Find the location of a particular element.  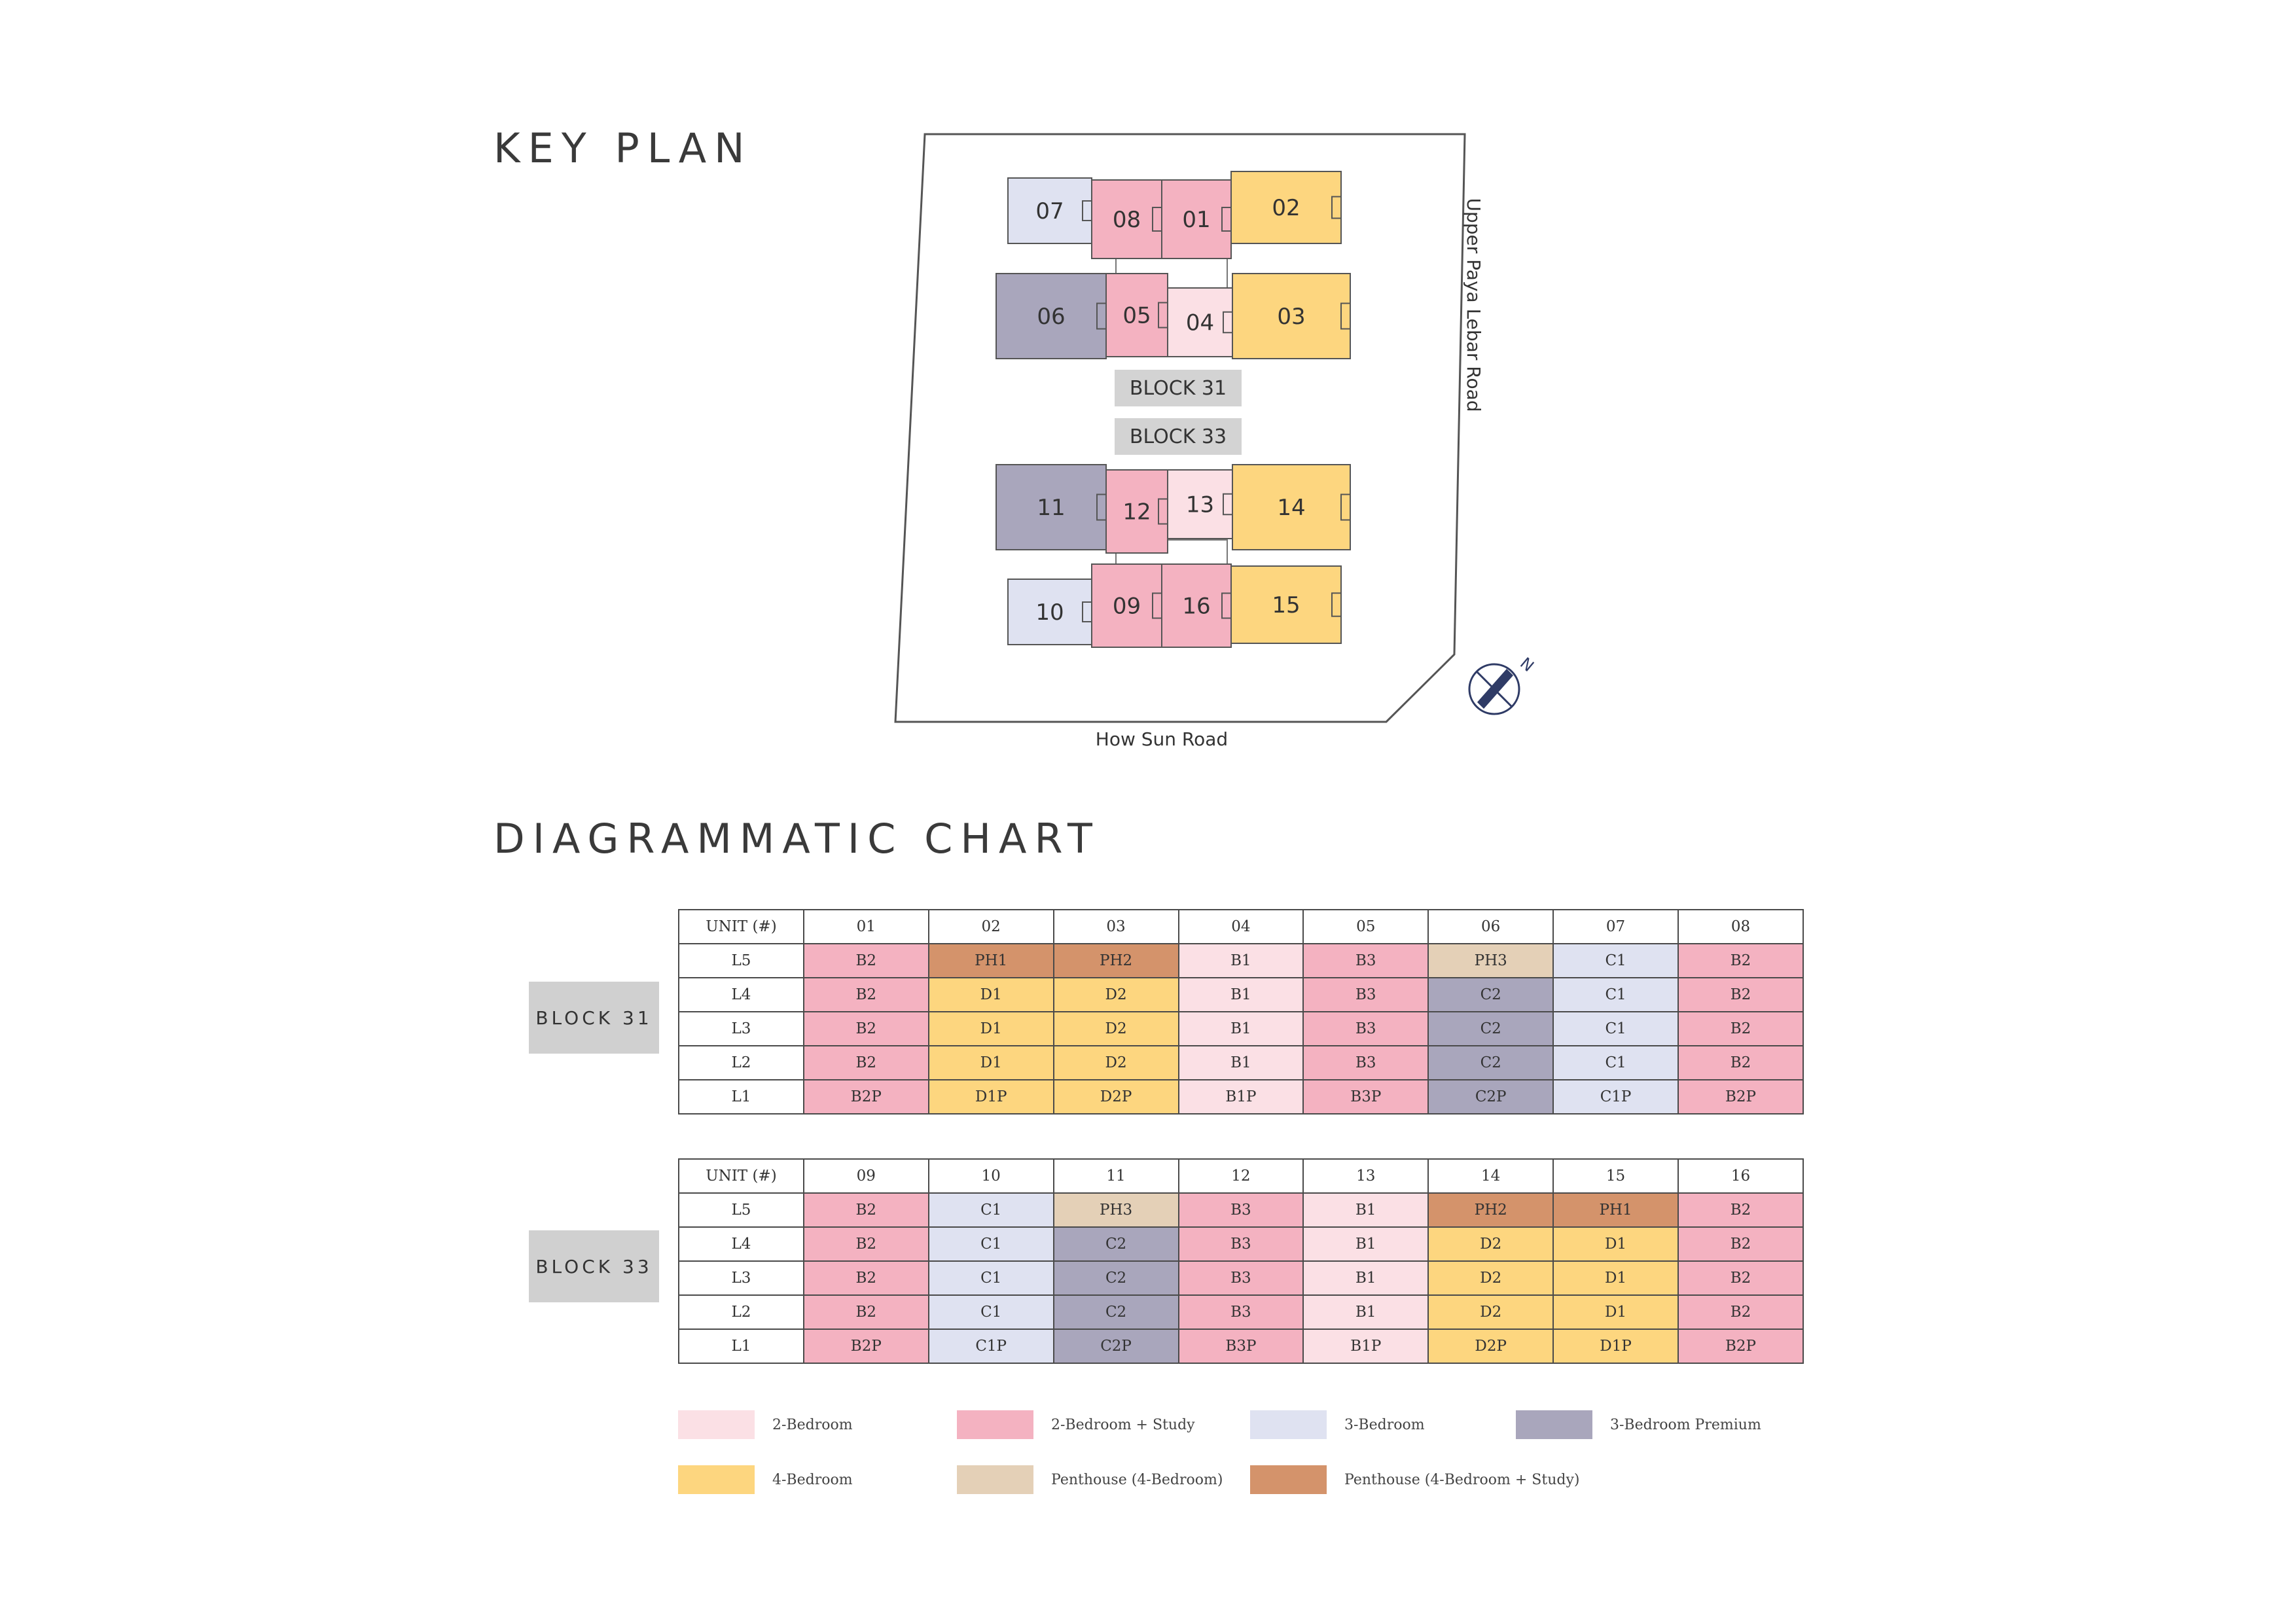

unit-09: 09 is located at coordinates (1126, 605).